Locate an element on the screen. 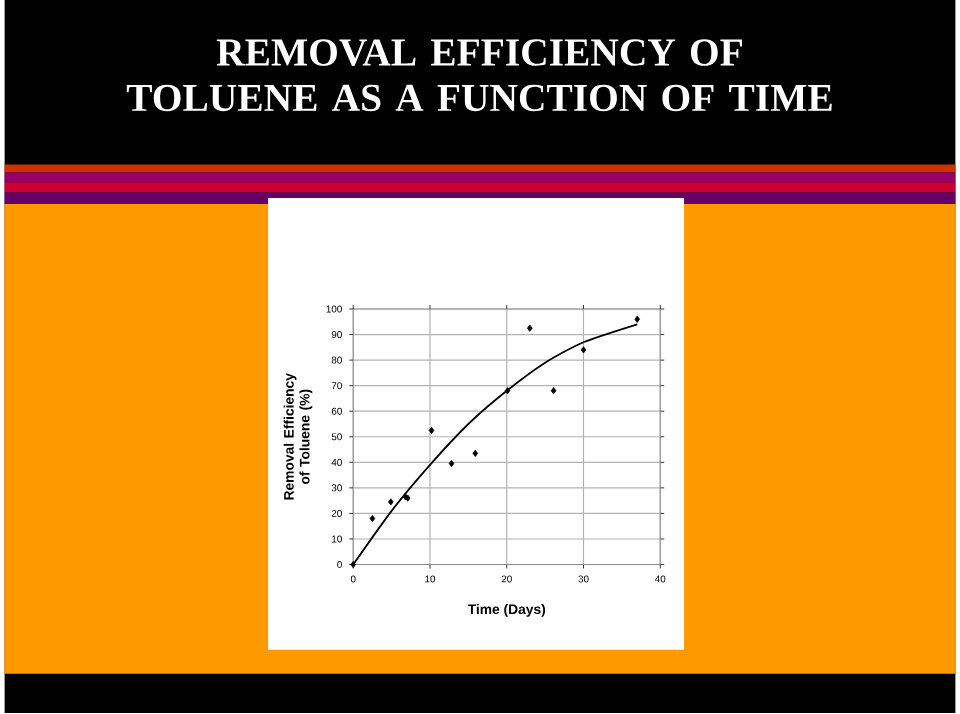 This screenshot has height=714, width=960. chart-title: REMOVAL EFFICIENCY OF TOLUENE AS A FUNCTION OF TIME is located at coordinates (479, 75).